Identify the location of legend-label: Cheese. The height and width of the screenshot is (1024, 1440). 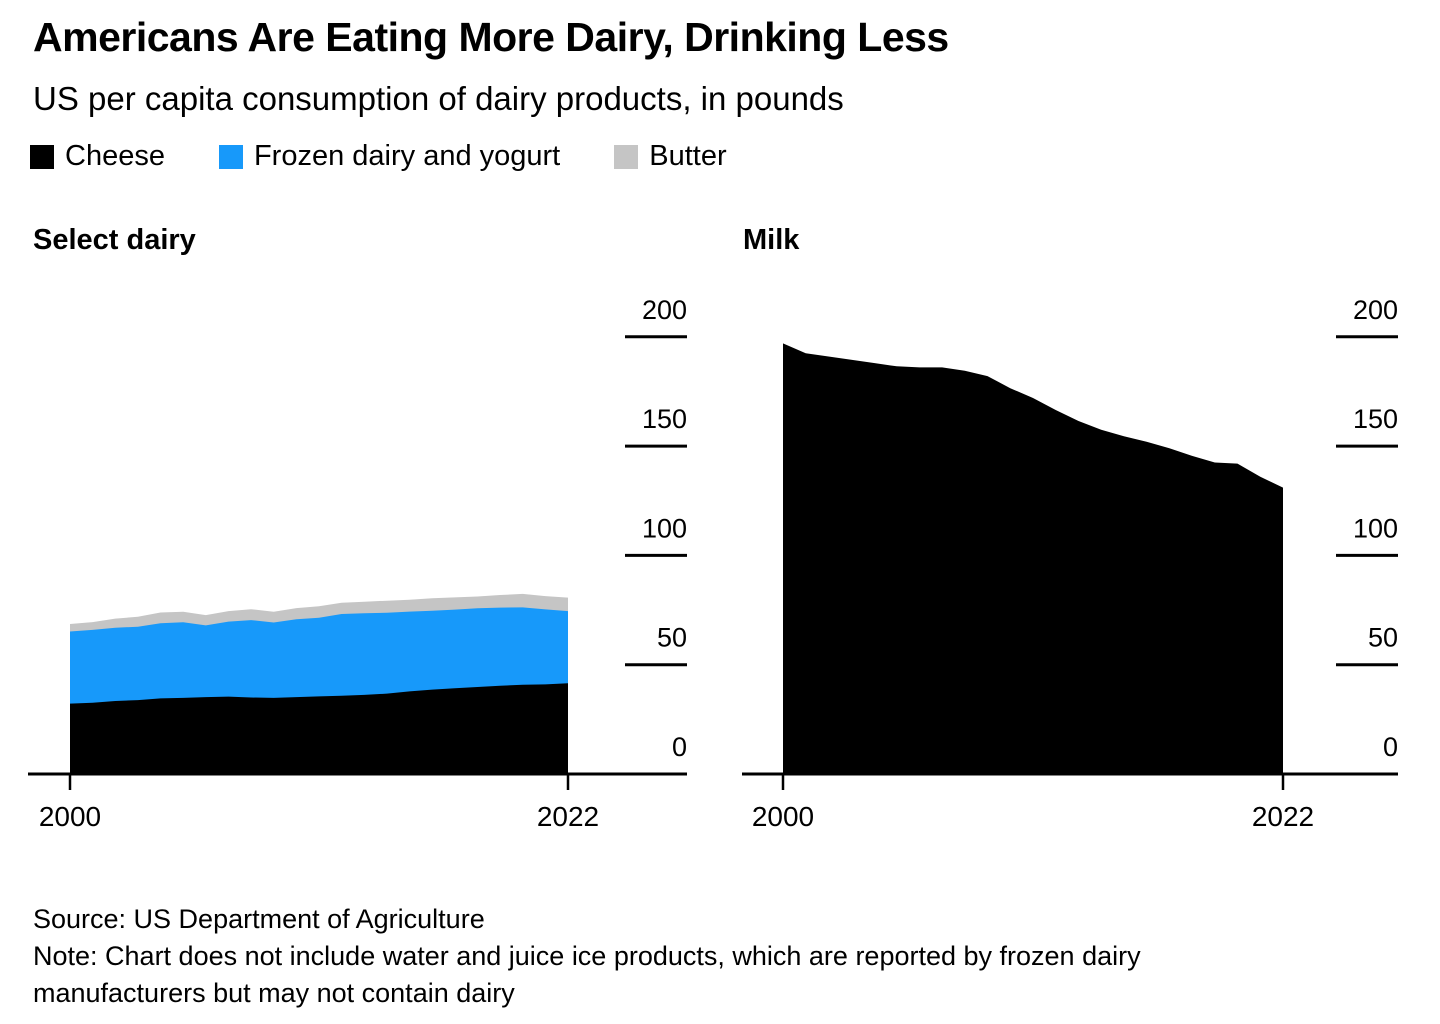
(115, 156).